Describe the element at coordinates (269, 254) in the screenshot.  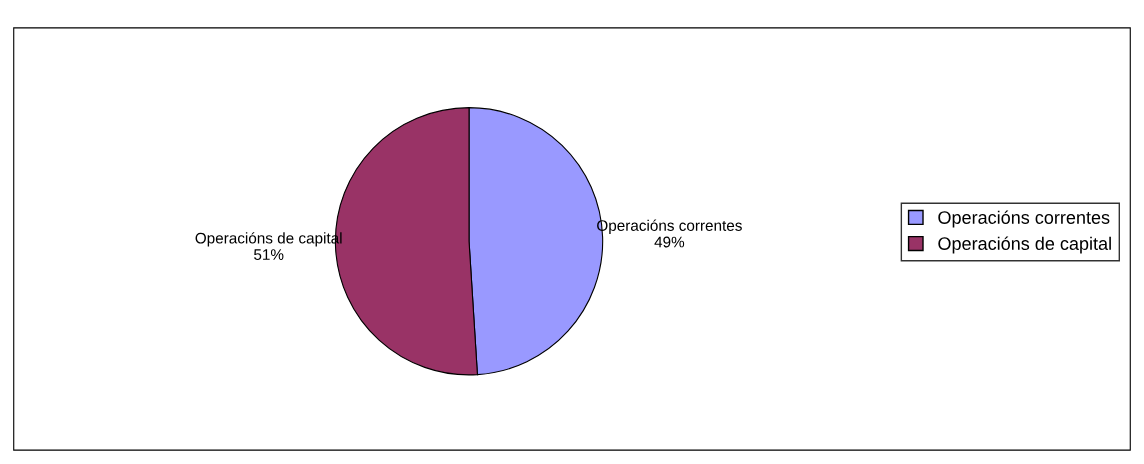
I see `data-label: 51%` at that location.